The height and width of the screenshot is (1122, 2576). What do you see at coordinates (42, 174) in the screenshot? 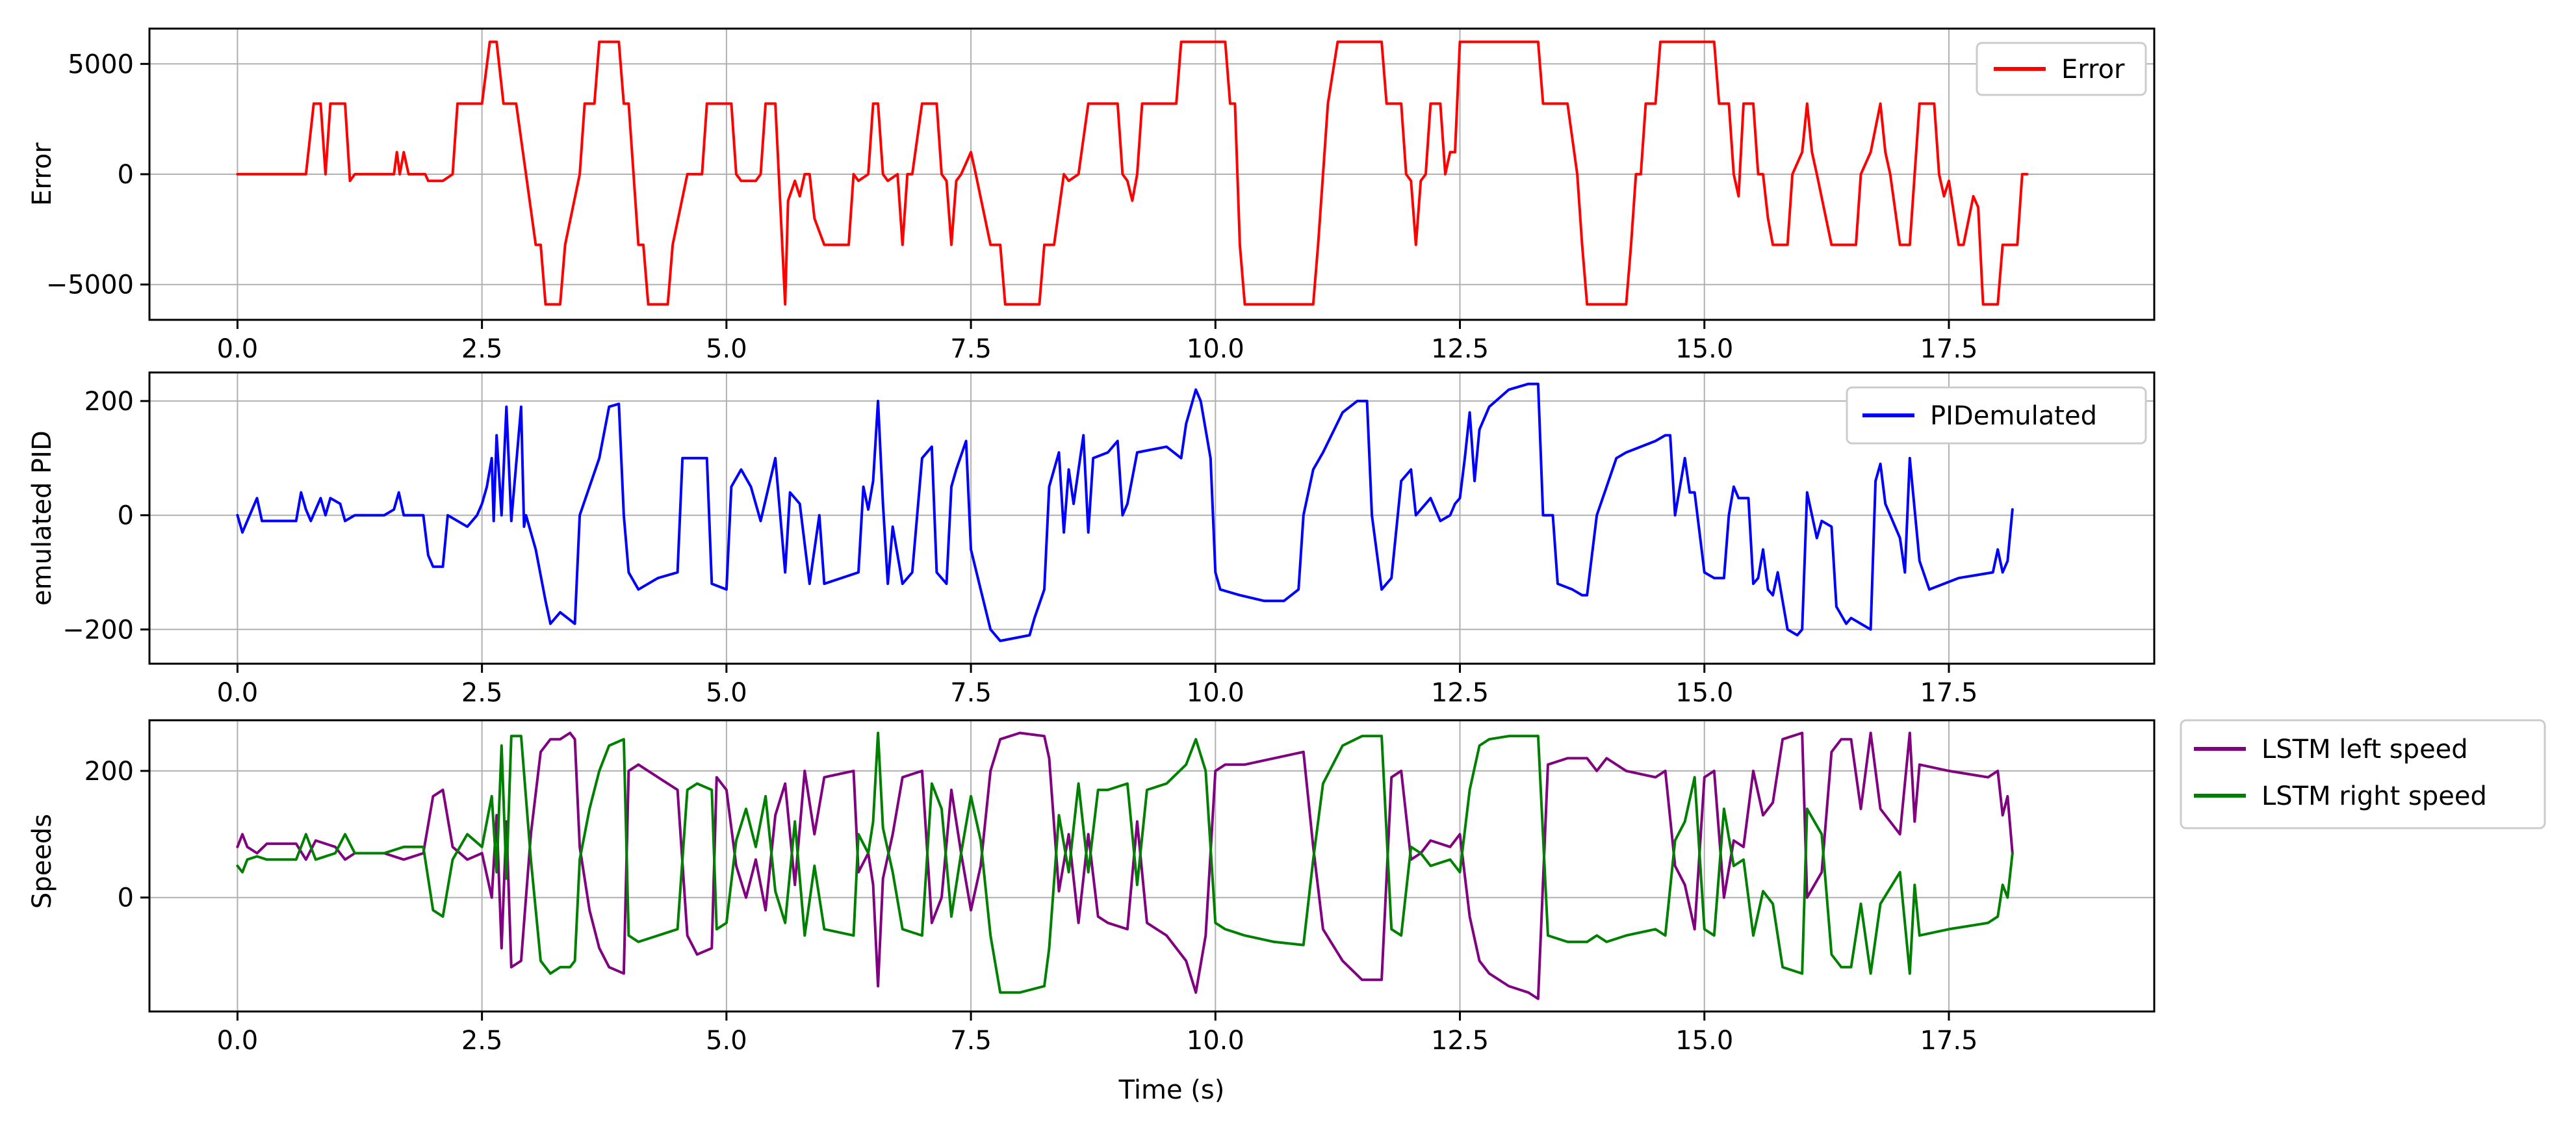
I see `error-ylabel: Error` at bounding box center [42, 174].